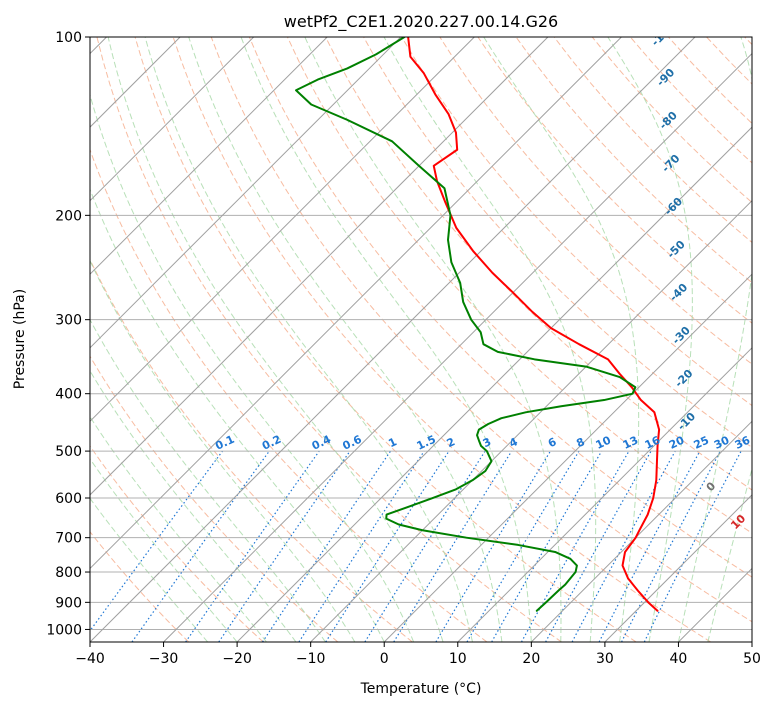  Describe the element at coordinates (384, 659) in the screenshot. I see `x-tick-label: 0` at that location.